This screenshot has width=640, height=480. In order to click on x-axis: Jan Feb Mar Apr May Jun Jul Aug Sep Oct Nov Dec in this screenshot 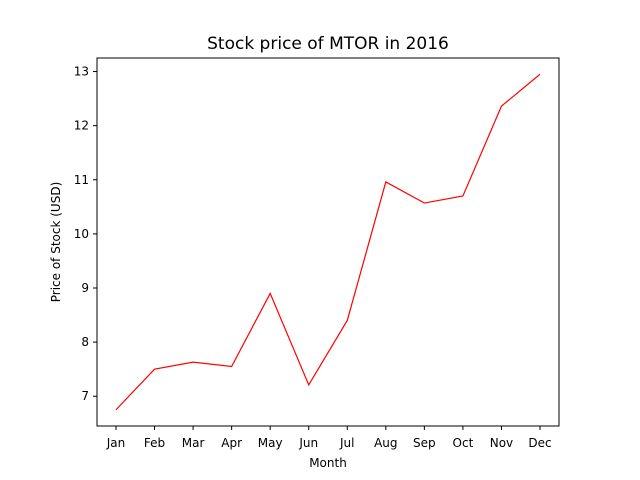, I will do `click(329, 438)`.